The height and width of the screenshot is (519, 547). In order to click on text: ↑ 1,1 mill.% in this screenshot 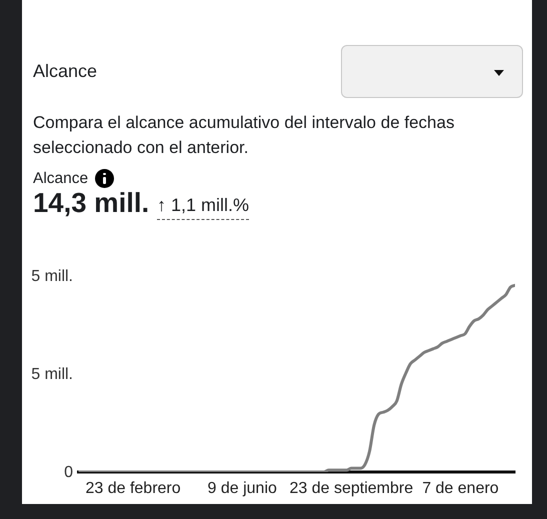, I will do `click(203, 207)`.